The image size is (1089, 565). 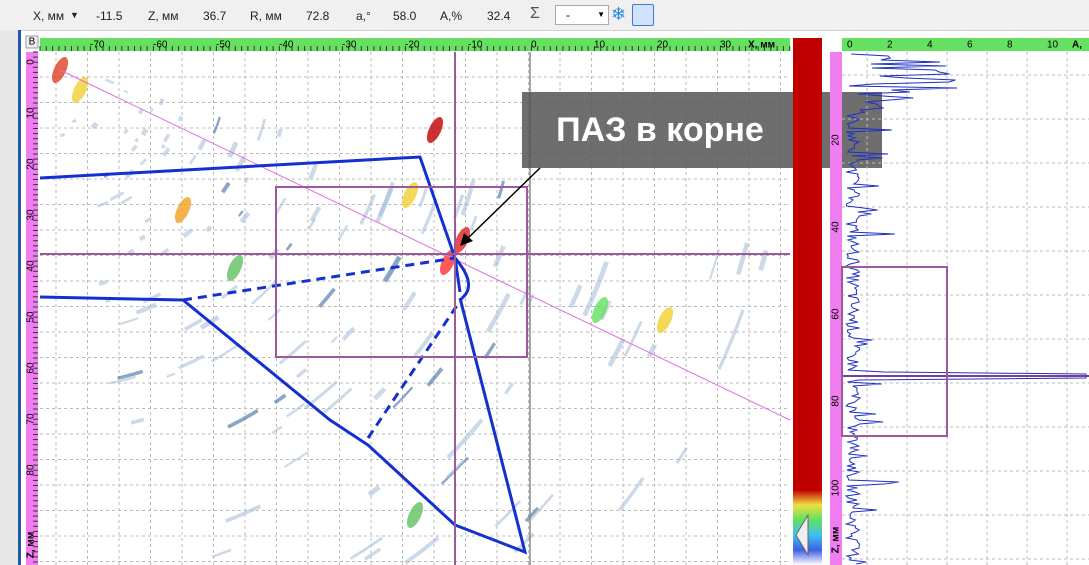 What do you see at coordinates (663, 45) in the screenshot?
I see `x-ruler-label: 20` at bounding box center [663, 45].